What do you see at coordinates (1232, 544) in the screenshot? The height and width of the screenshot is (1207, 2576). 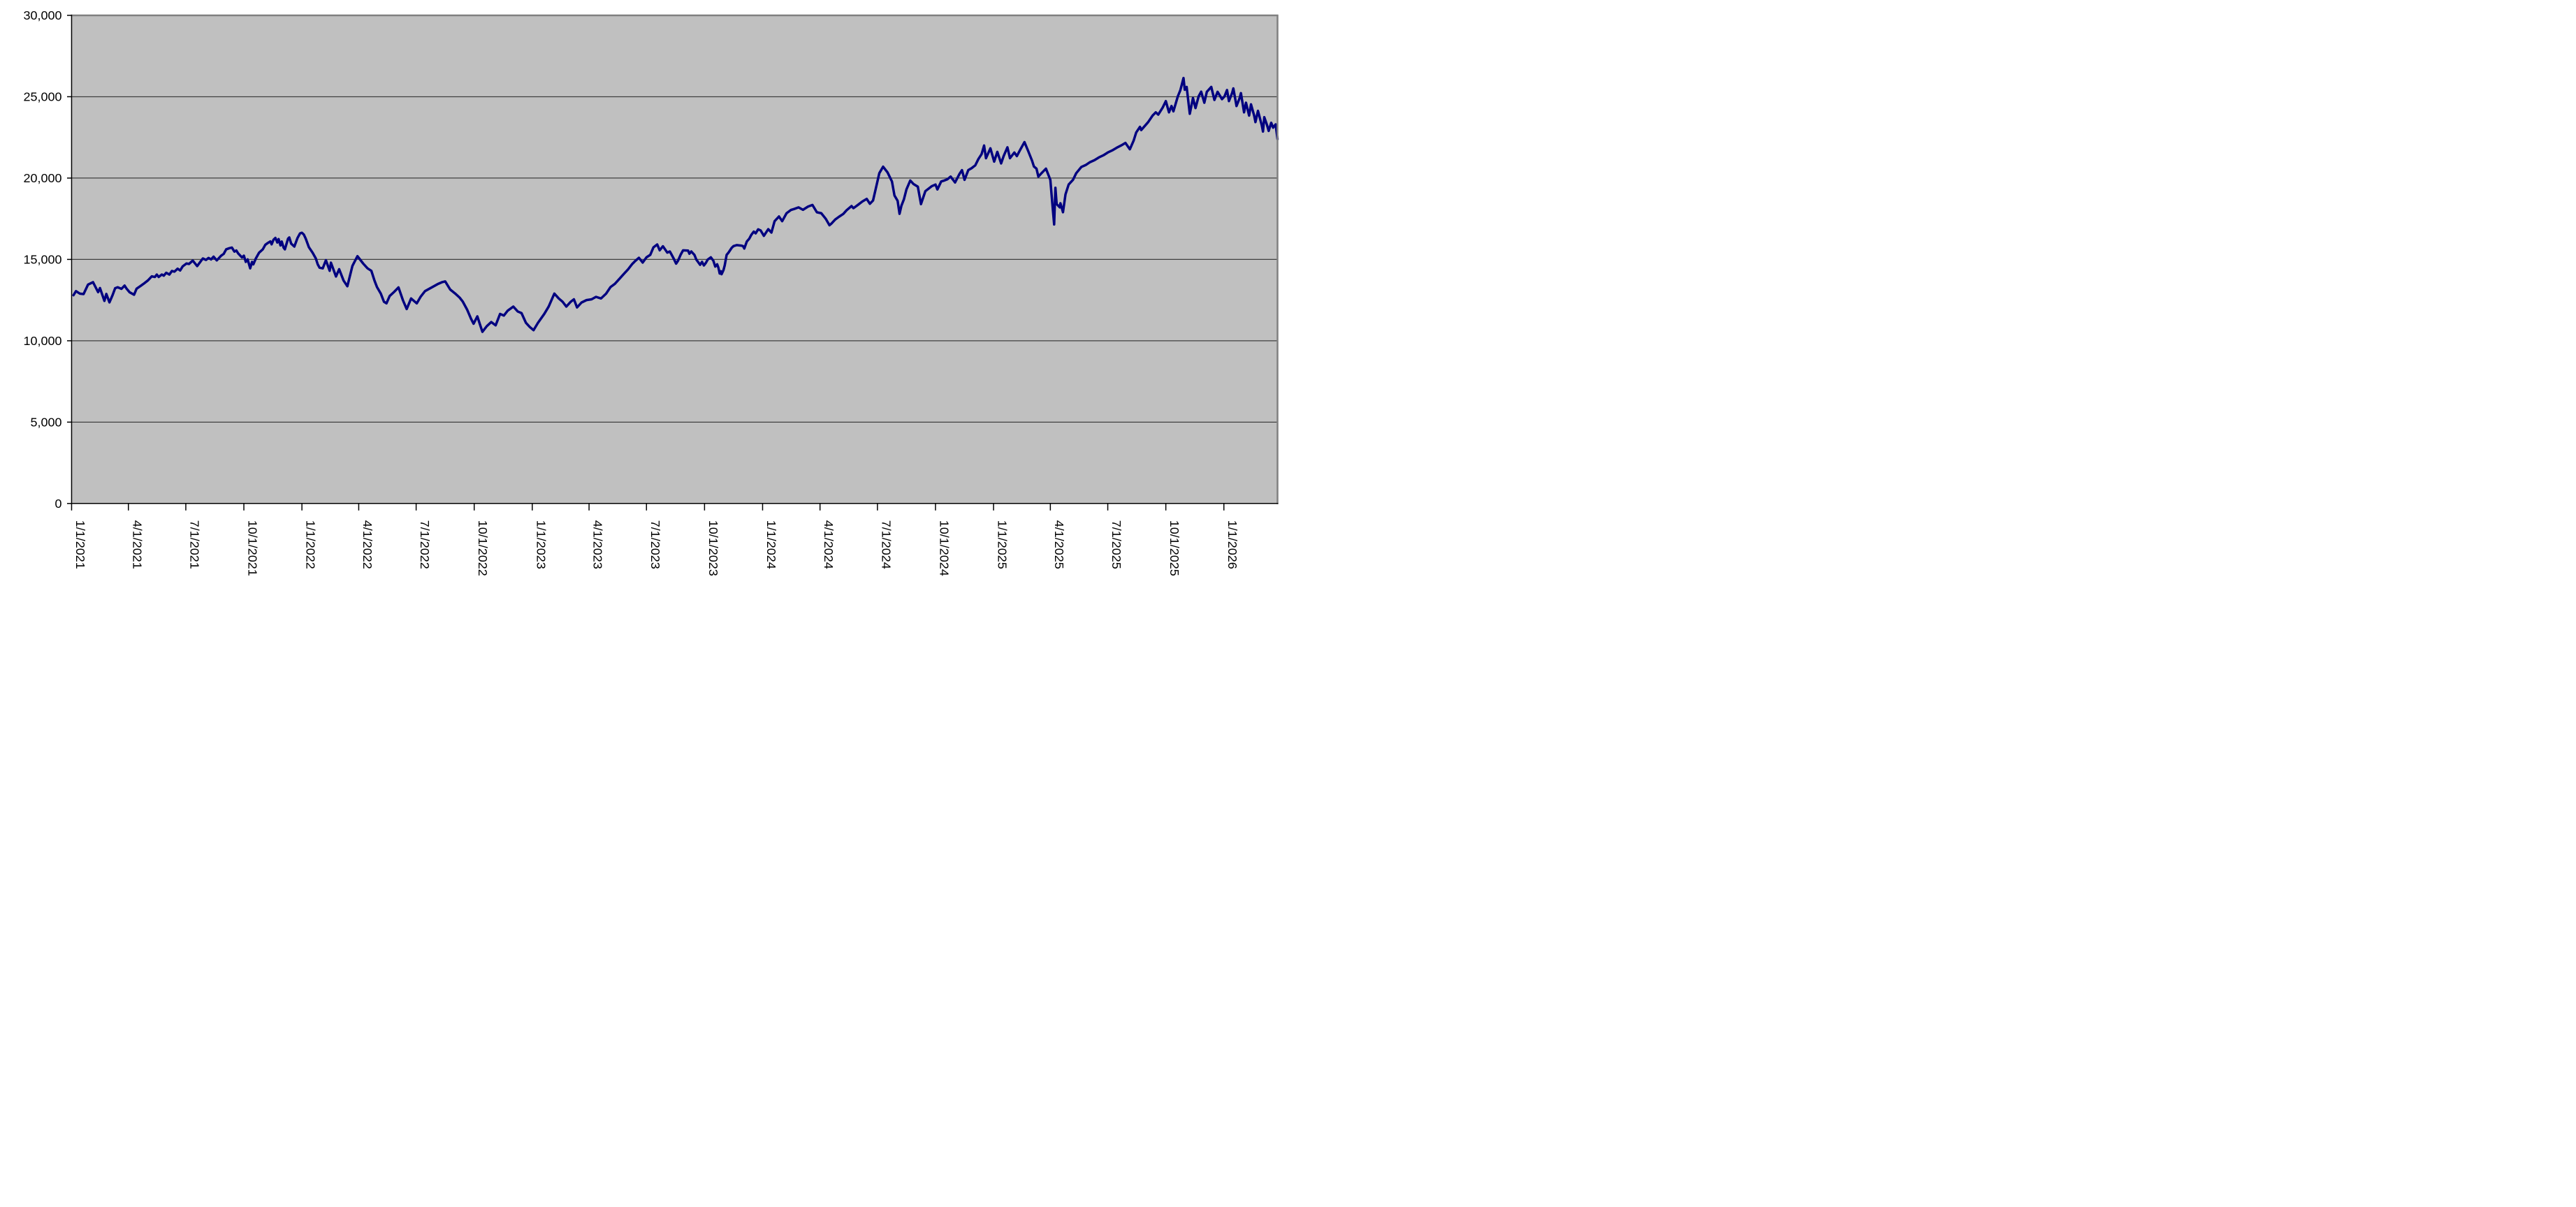 I see `x-axis-tick-label: 1/1/2026` at bounding box center [1232, 544].